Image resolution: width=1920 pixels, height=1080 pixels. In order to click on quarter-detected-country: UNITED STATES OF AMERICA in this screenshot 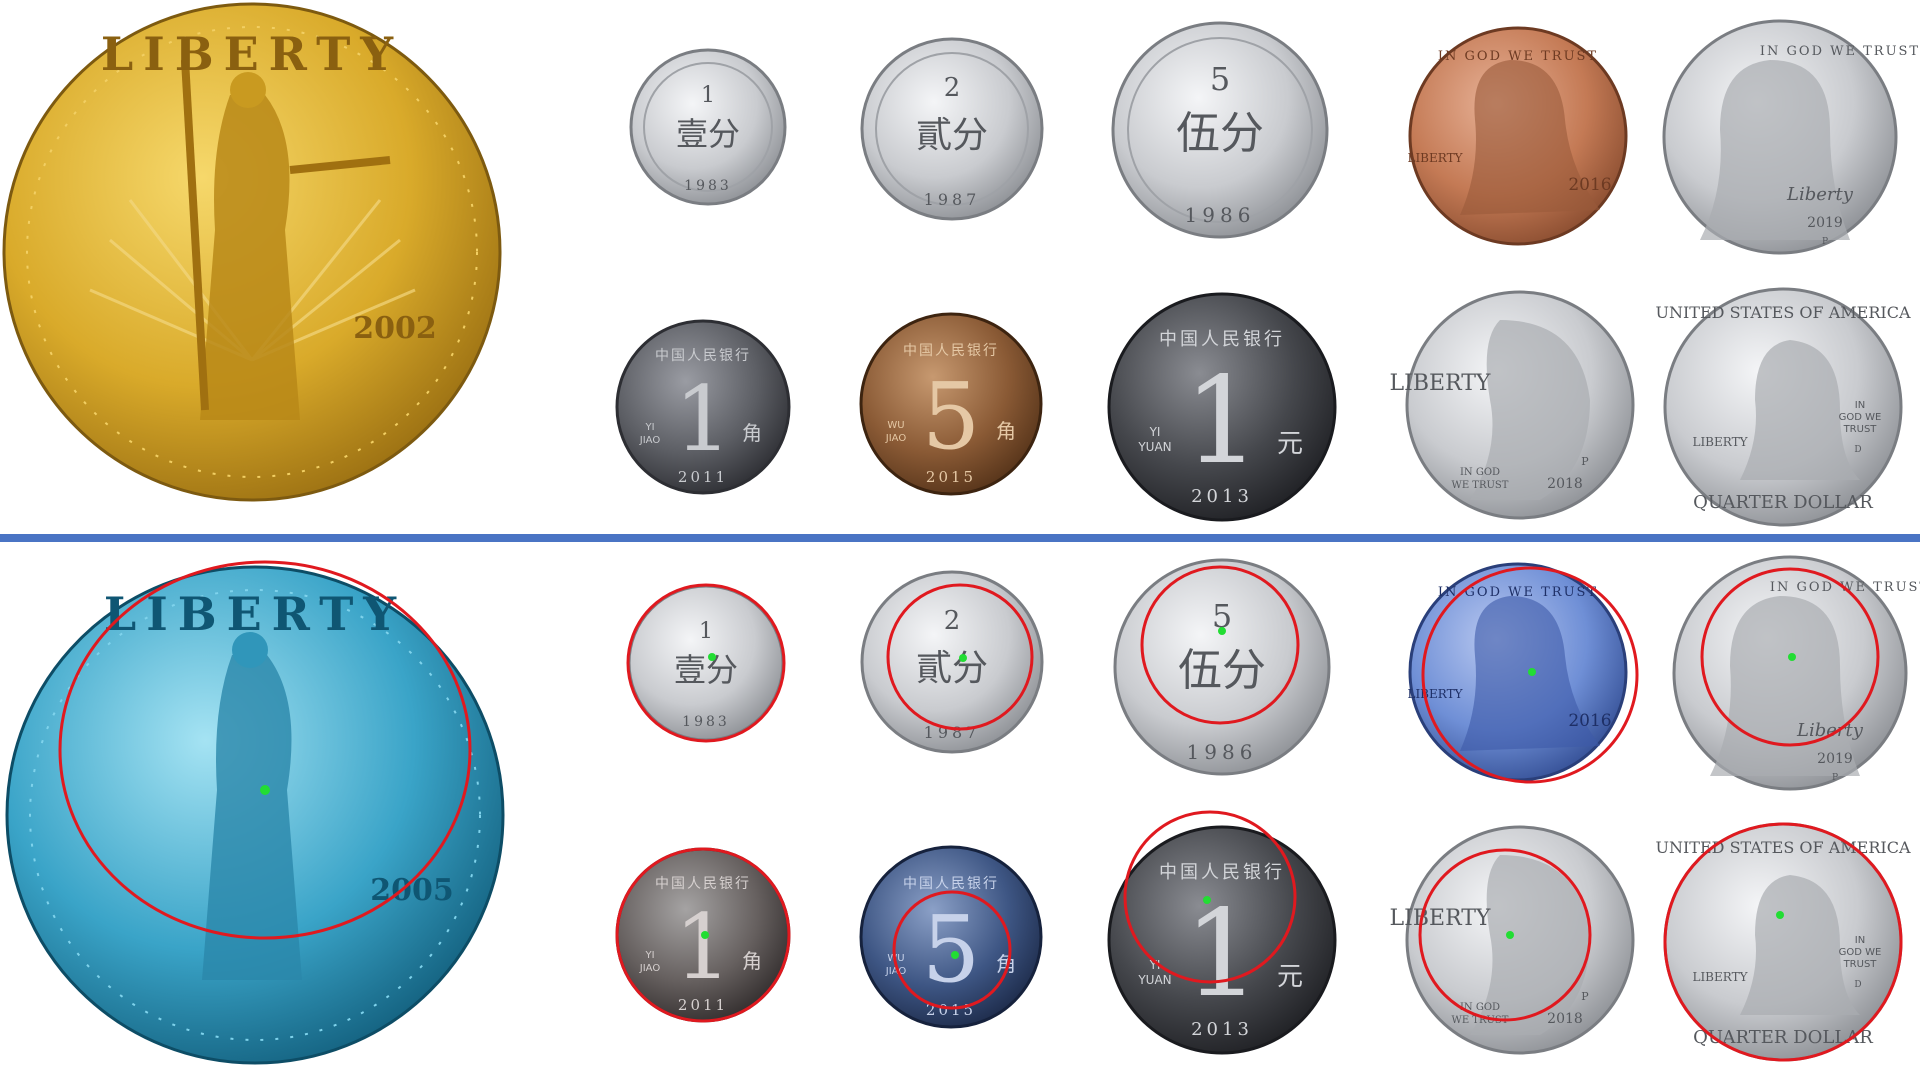, I will do `click(1783, 847)`.